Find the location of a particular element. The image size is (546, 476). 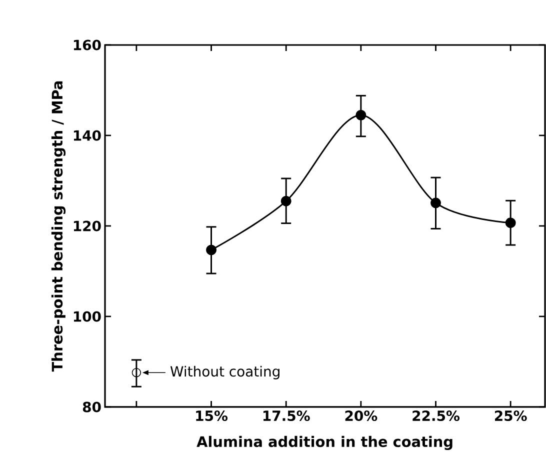

y-tick-label: 100 is located at coordinates (87, 316).